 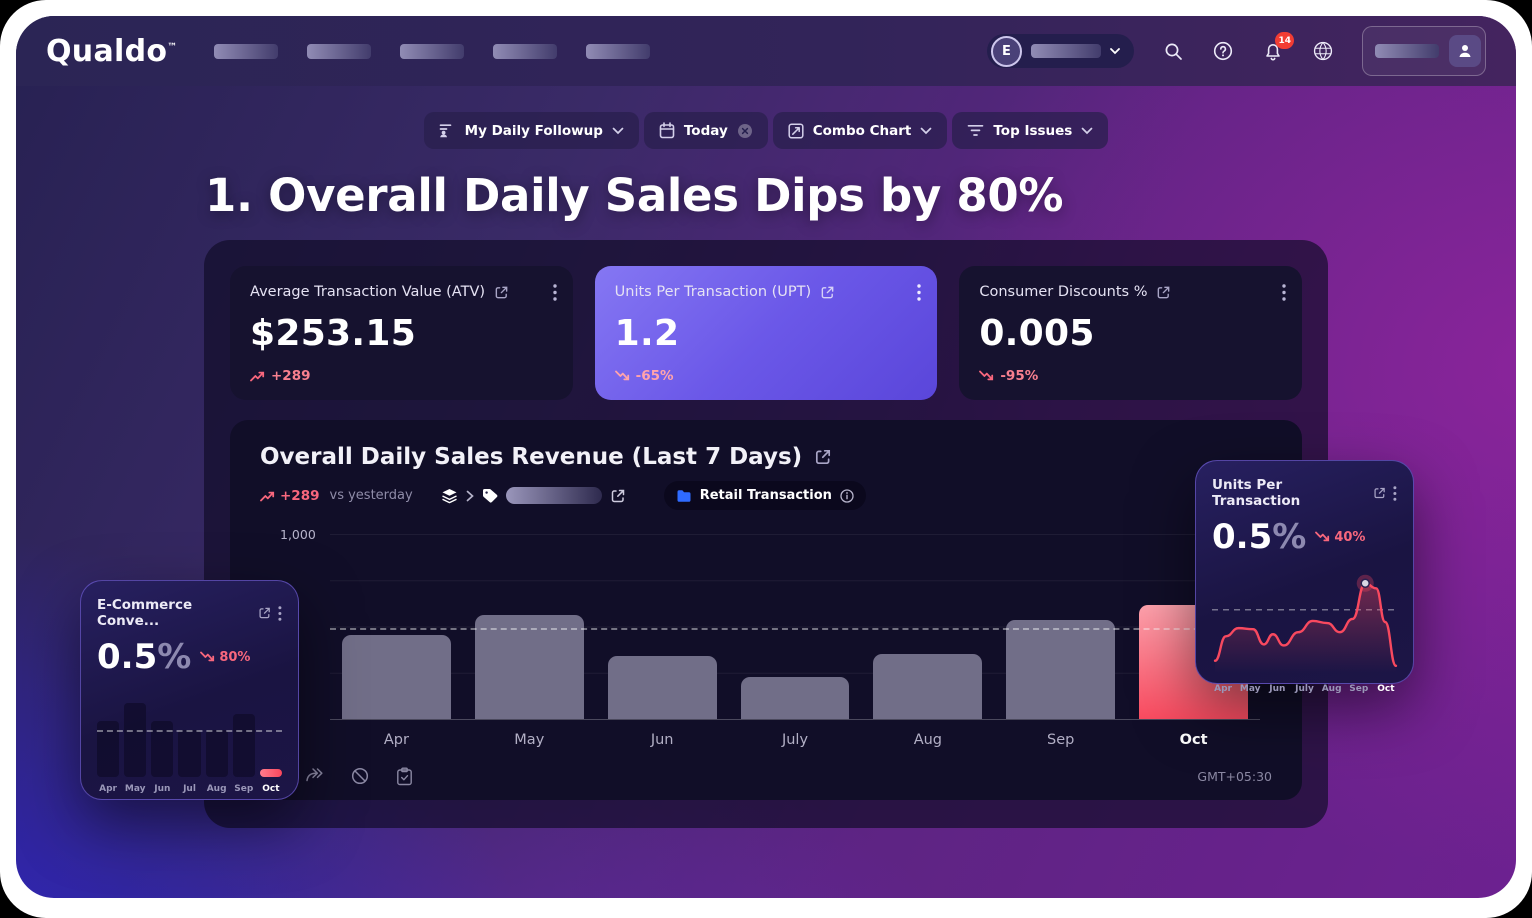 What do you see at coordinates (404, 776) in the screenshot?
I see `clipboard-icon` at bounding box center [404, 776].